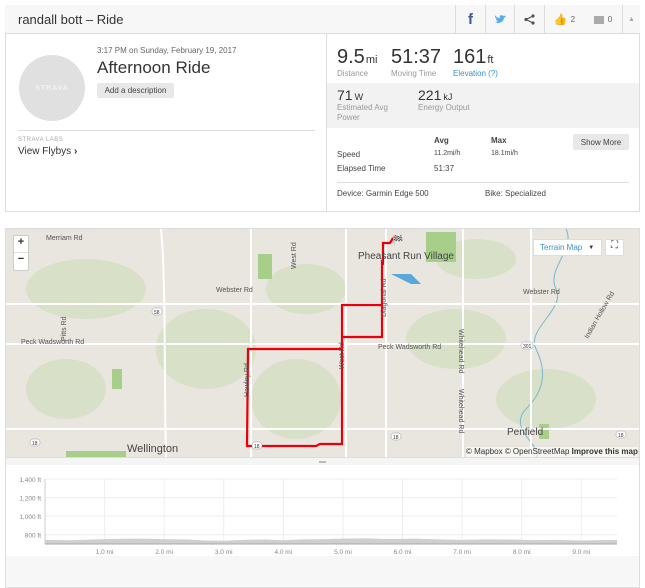 This screenshot has height=588, width=645. Describe the element at coordinates (537, 451) in the screenshot. I see `osm-link: © OpenStreetMap` at that location.